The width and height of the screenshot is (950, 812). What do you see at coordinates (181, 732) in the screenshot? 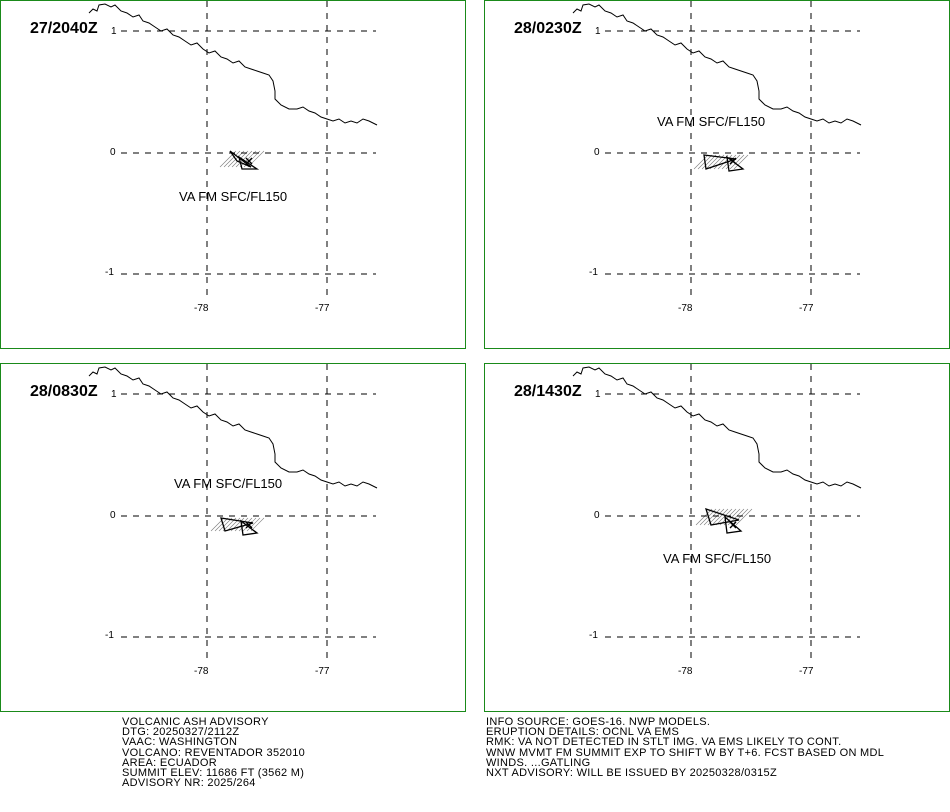
I see `advisory-dtg: DTG: 20250327/2112Z` at bounding box center [181, 732].